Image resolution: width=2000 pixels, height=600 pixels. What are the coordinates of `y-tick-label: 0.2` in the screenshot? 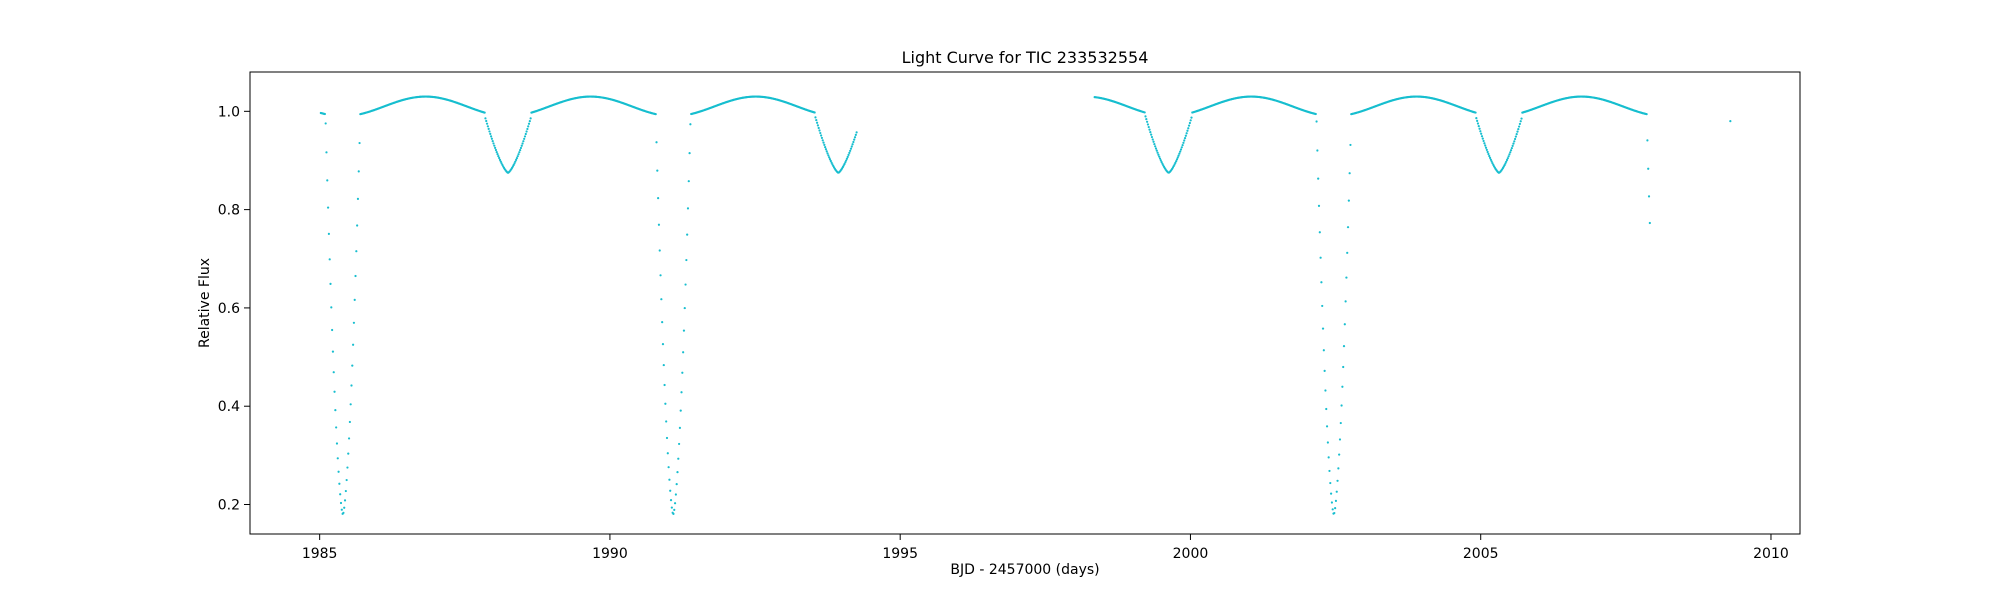 It's located at (229, 506).